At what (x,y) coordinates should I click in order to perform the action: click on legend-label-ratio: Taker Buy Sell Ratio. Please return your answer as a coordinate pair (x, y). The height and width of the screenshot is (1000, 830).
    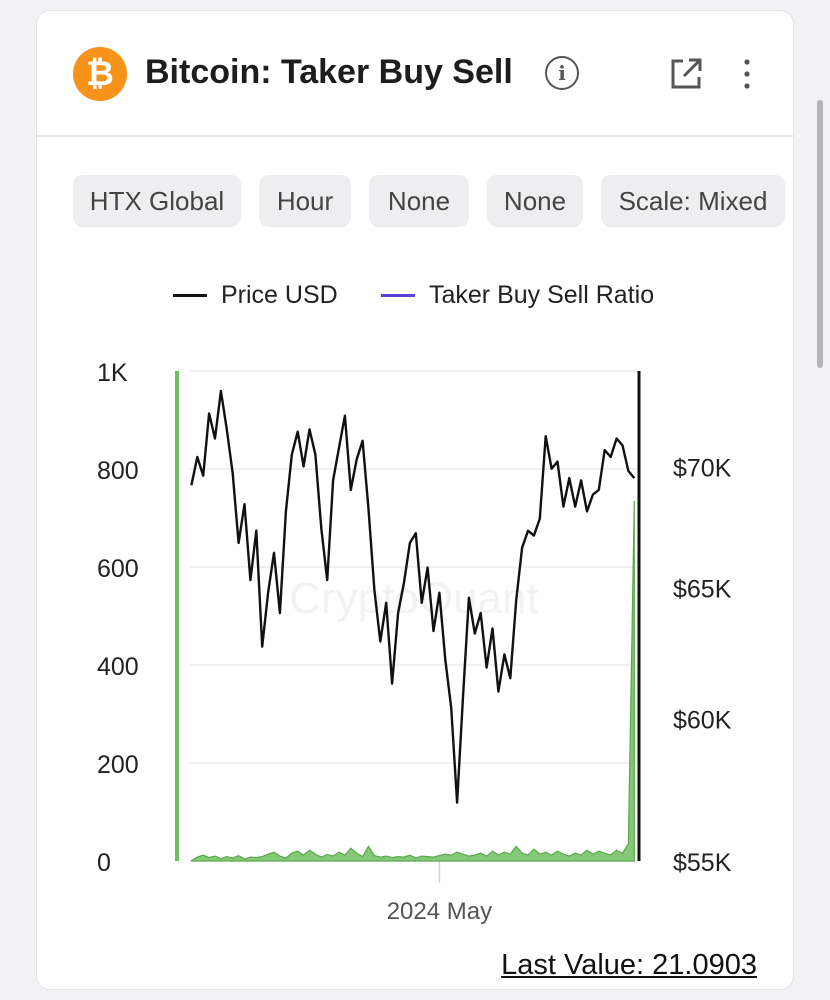
    Looking at the image, I should click on (542, 295).